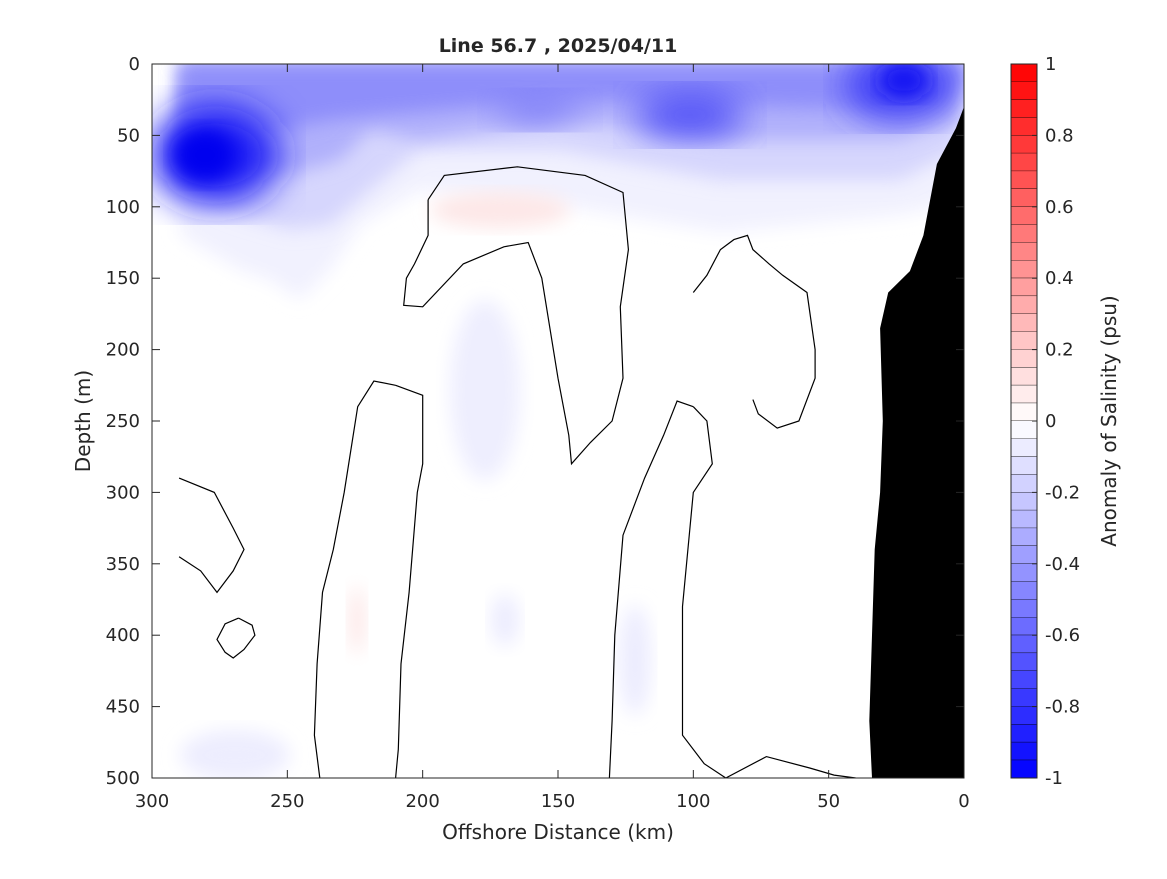  What do you see at coordinates (83, 421) in the screenshot?
I see `y-axis-label: Depth (m)` at bounding box center [83, 421].